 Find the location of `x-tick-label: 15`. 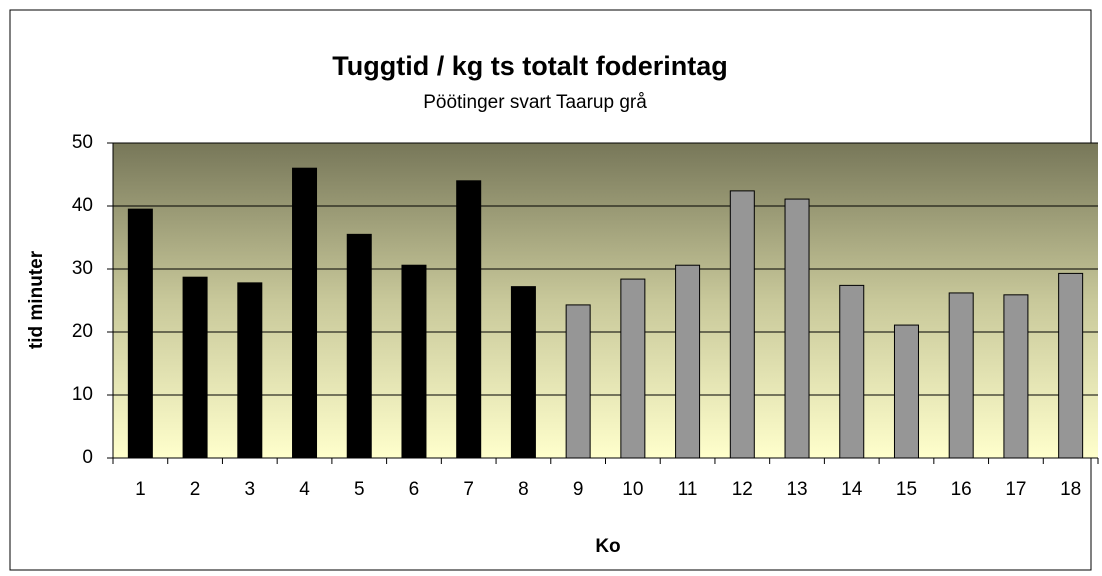

x-tick-label: 15 is located at coordinates (906, 489).